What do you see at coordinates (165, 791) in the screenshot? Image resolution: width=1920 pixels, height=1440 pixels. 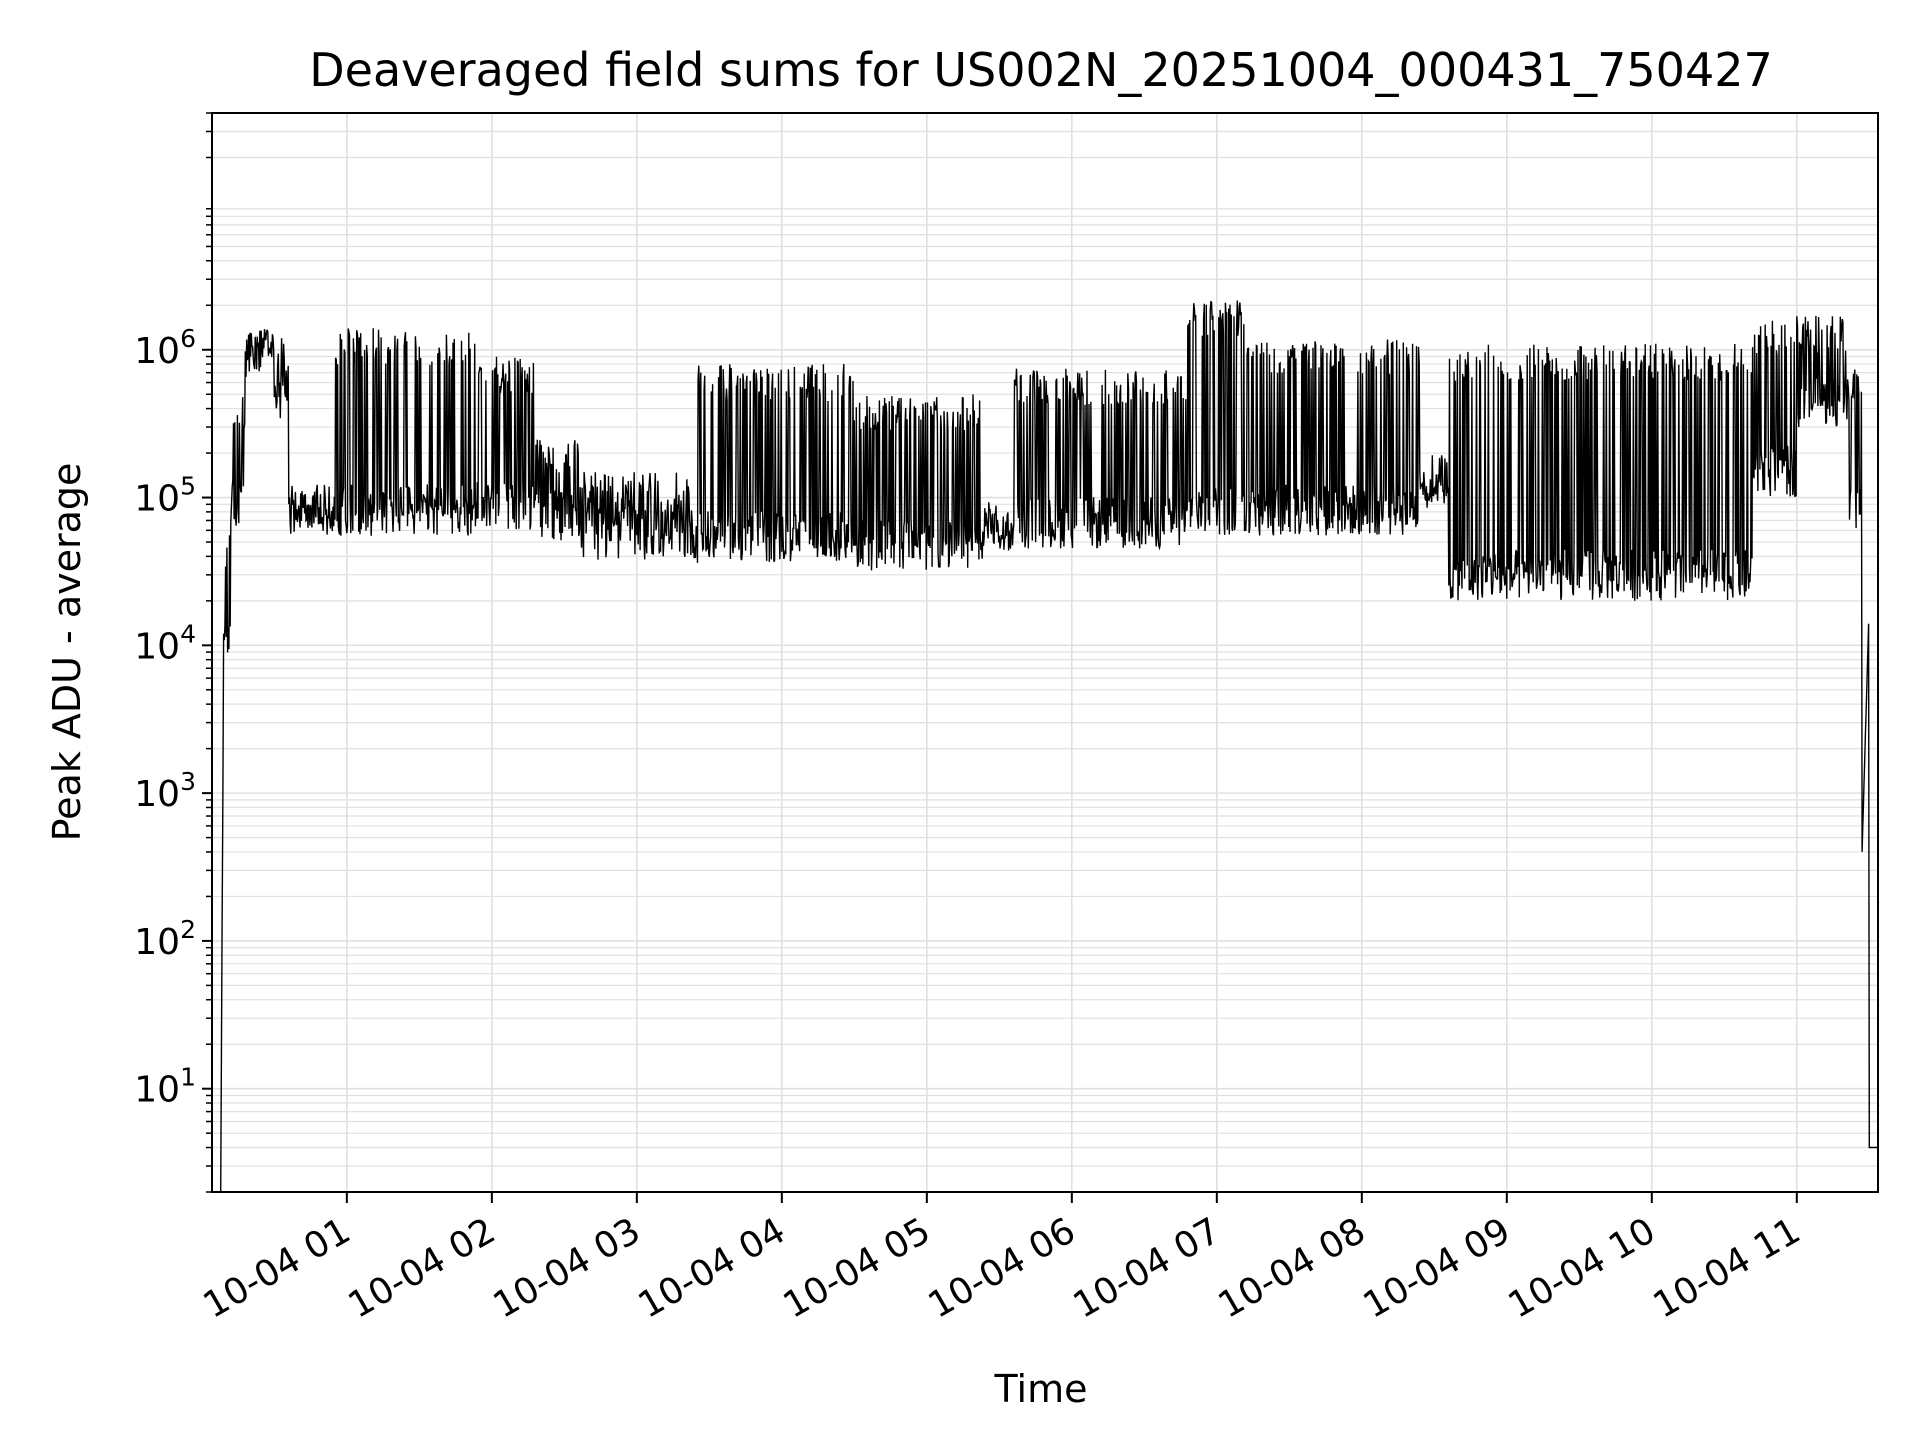 I see `y-tick-label: 10³` at bounding box center [165, 791].